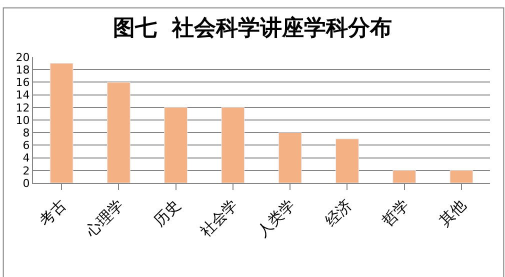  What do you see at coordinates (26, 171) in the screenshot?
I see `y-tick-label: 2` at bounding box center [26, 171].